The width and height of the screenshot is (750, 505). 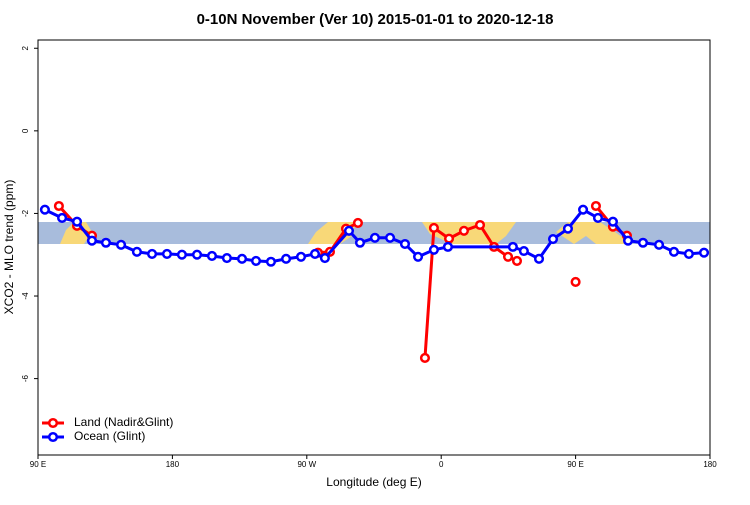 What do you see at coordinates (306, 464) in the screenshot?
I see `x-tick-label: 90 W` at bounding box center [306, 464].